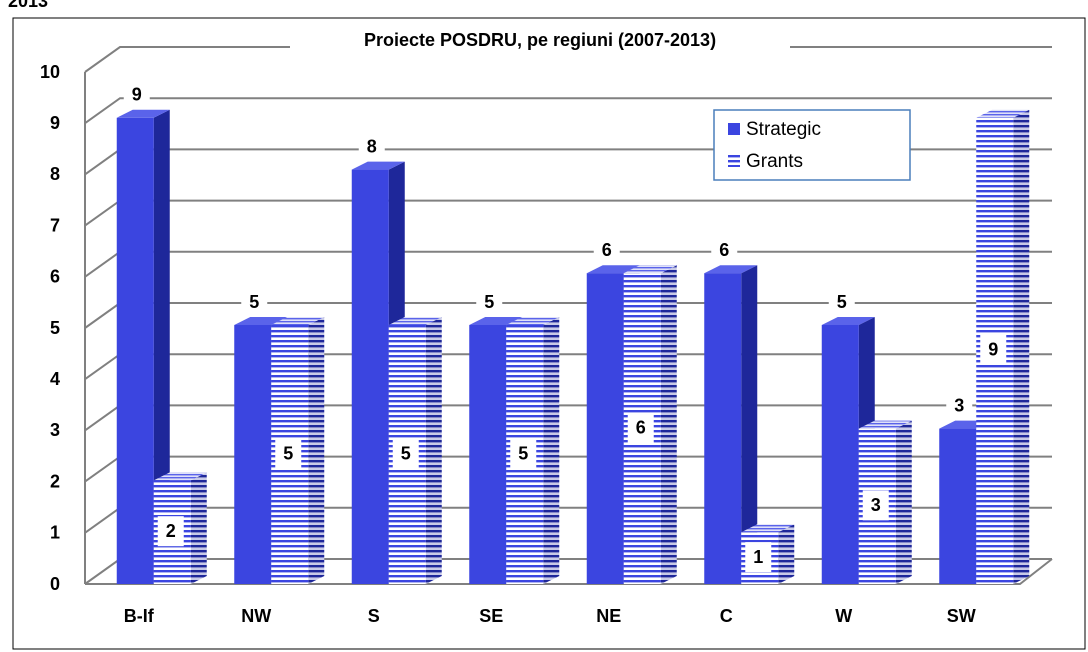 This screenshot has width=1088, height=652. I want to click on y-tick-label: 9, so click(55, 123).